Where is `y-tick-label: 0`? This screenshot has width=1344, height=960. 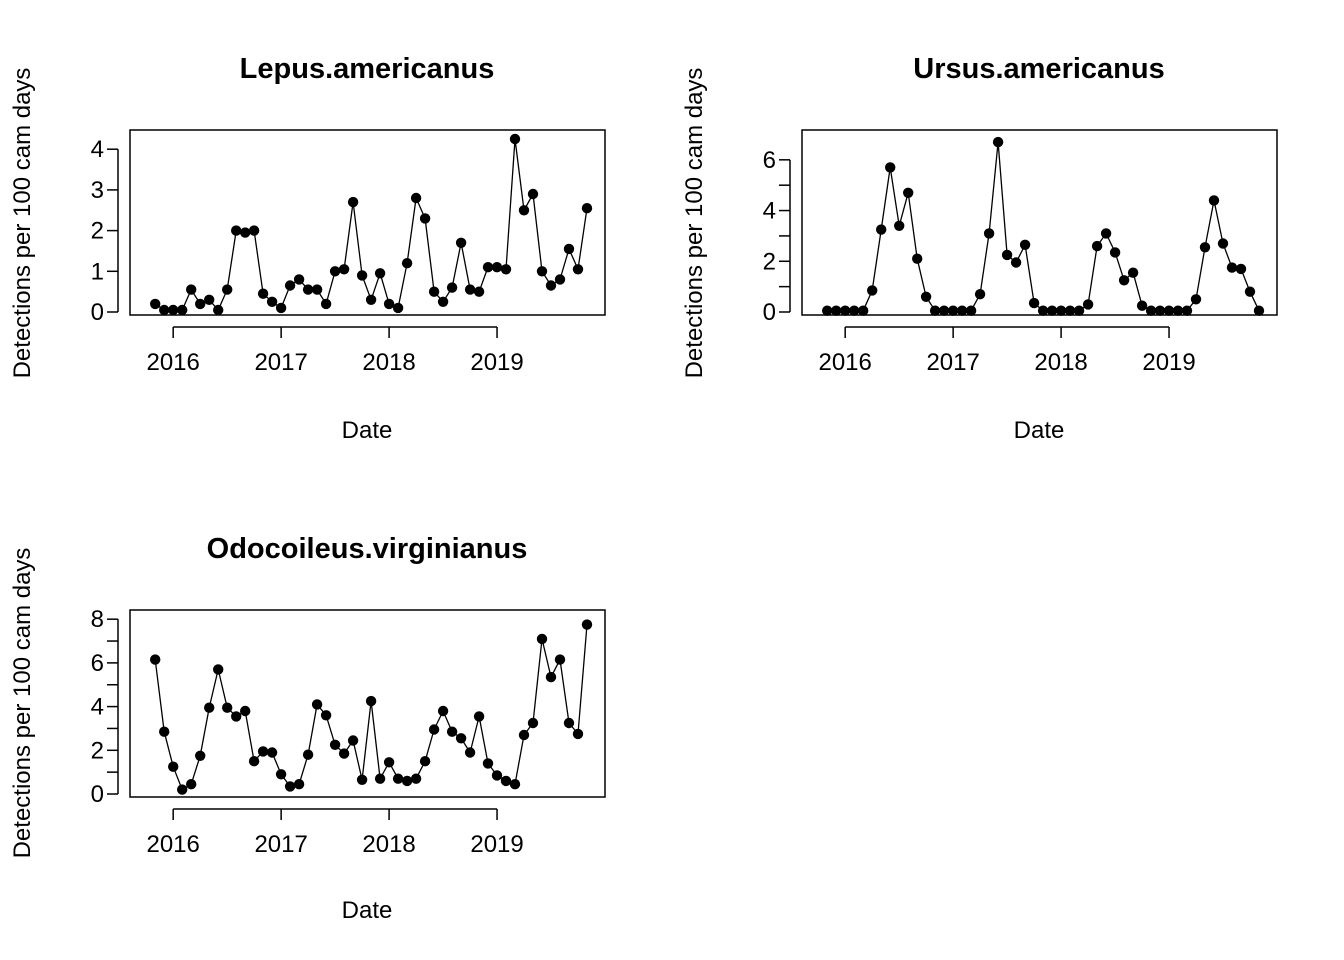
y-tick-label: 0 is located at coordinates (97, 312).